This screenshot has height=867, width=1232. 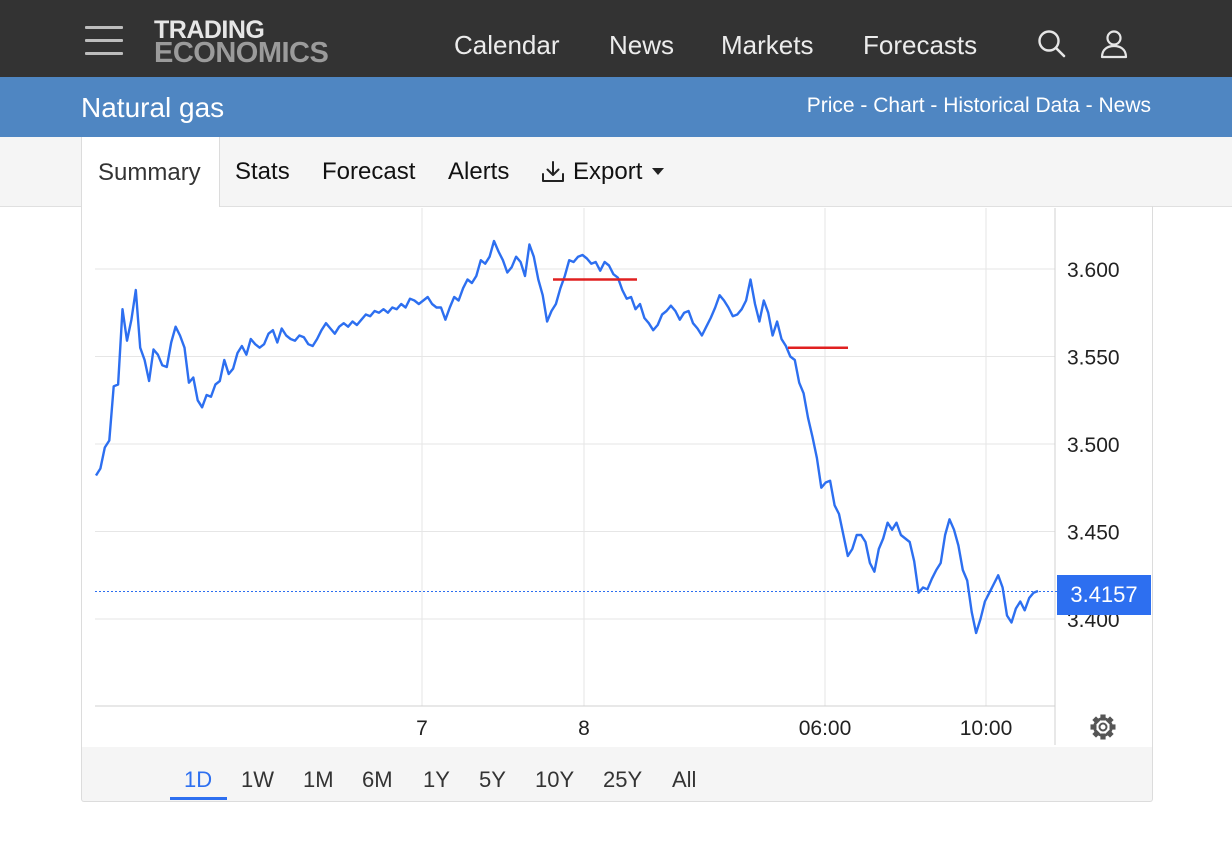 What do you see at coordinates (507, 45) in the screenshot?
I see `nav-calendar: Calendar` at bounding box center [507, 45].